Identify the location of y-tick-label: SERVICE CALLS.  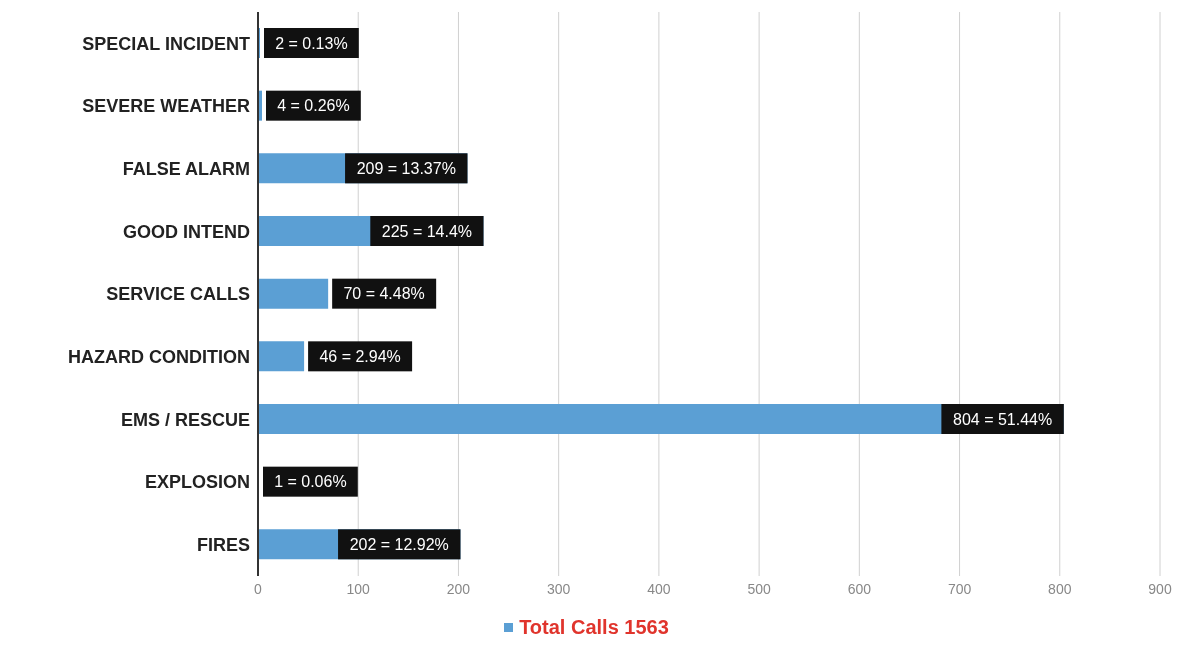
(178, 294).